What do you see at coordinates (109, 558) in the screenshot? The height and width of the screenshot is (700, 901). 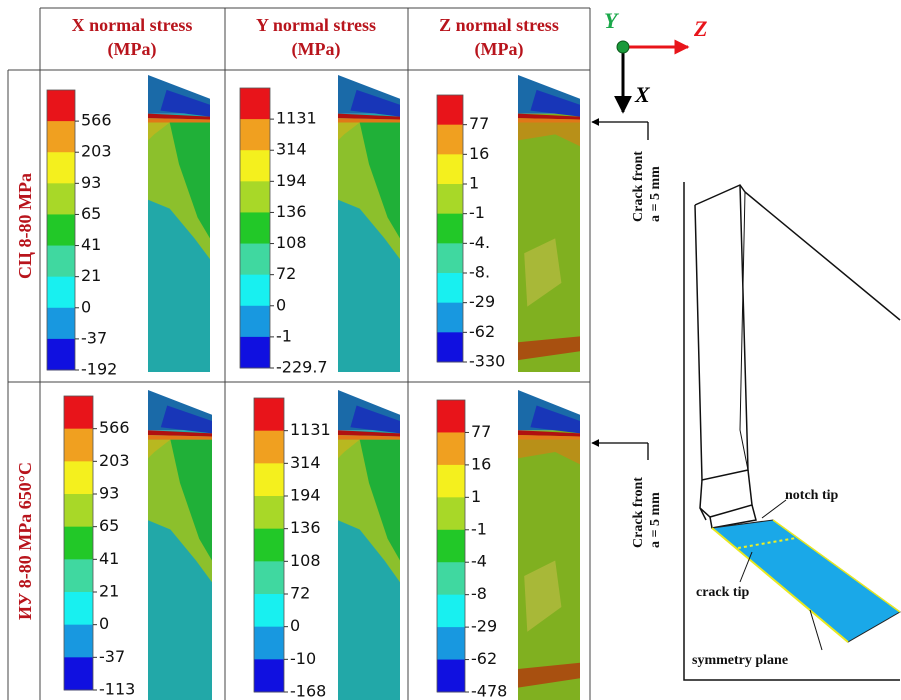 I see `legend-label: 41` at bounding box center [109, 558].